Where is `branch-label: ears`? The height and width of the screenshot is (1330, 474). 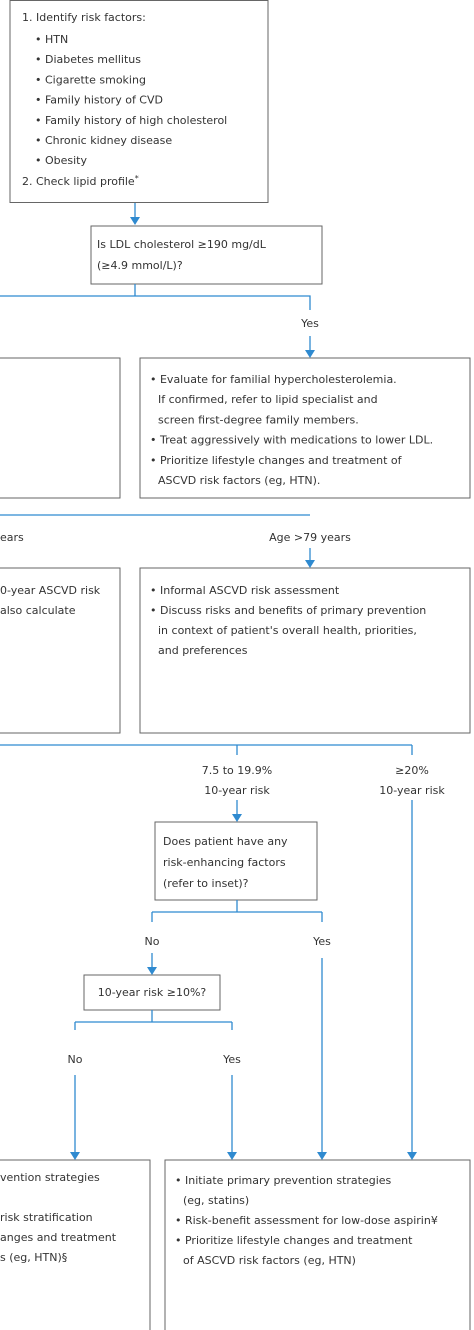 branch-label: ears is located at coordinates (12, 537).